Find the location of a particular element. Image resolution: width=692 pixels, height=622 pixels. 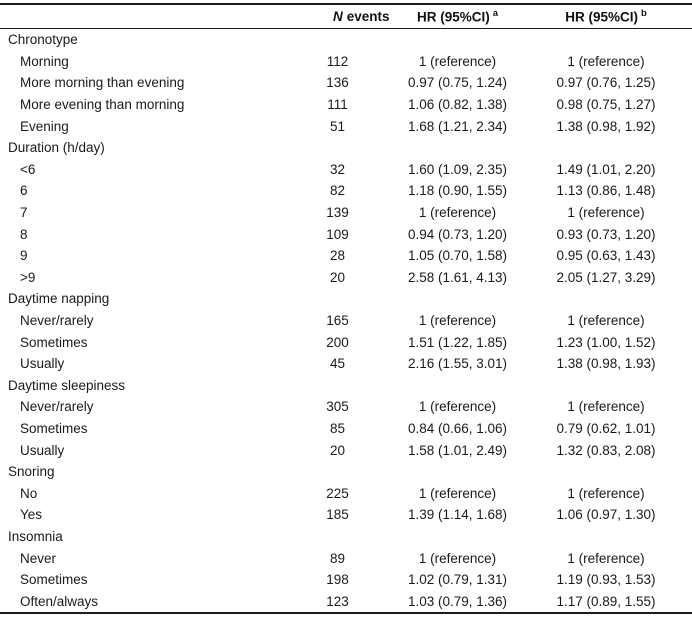

table-row: 8 109 0.94 (0.73, 1.20) 0.93 (0.73, 1.20) is located at coordinates (346, 234).